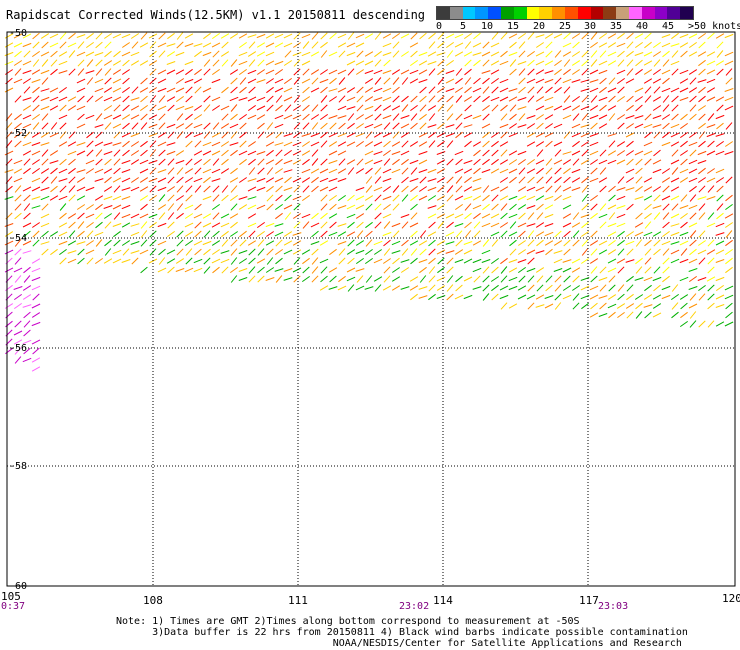  Describe the element at coordinates (668, 26) in the screenshot. I see `scale-label-45: 45` at that location.